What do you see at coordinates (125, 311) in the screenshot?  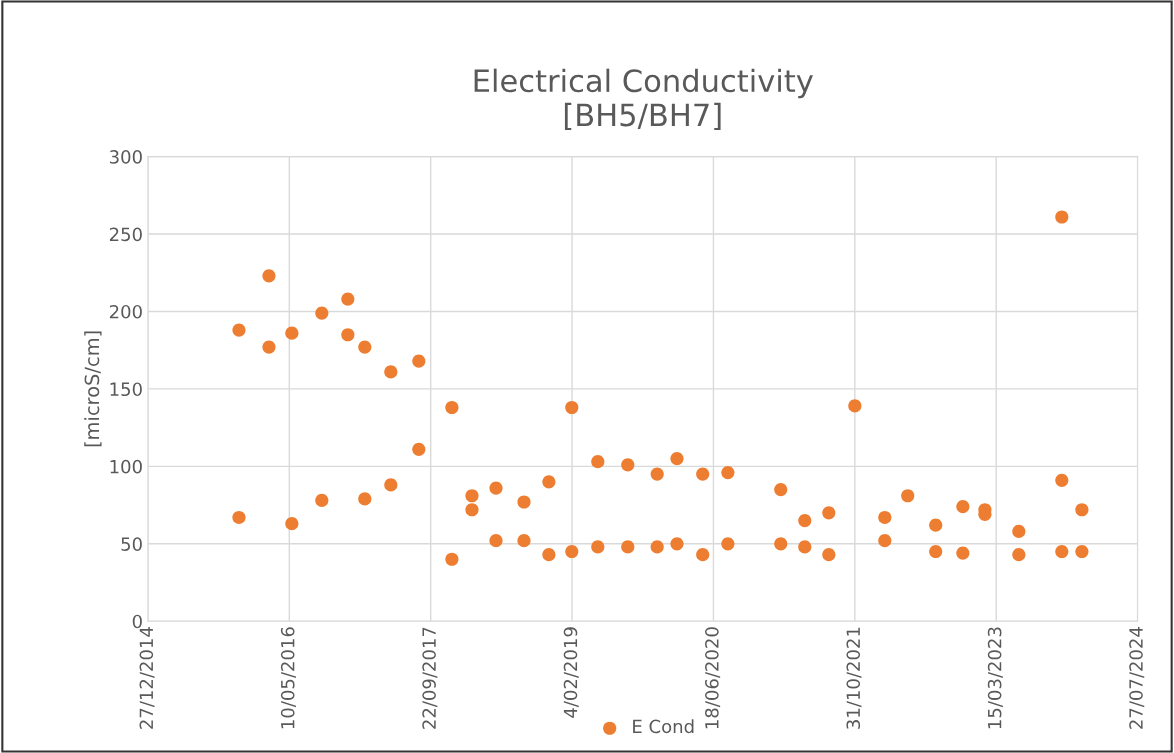 I see `y-tick-label: 200` at bounding box center [125, 311].